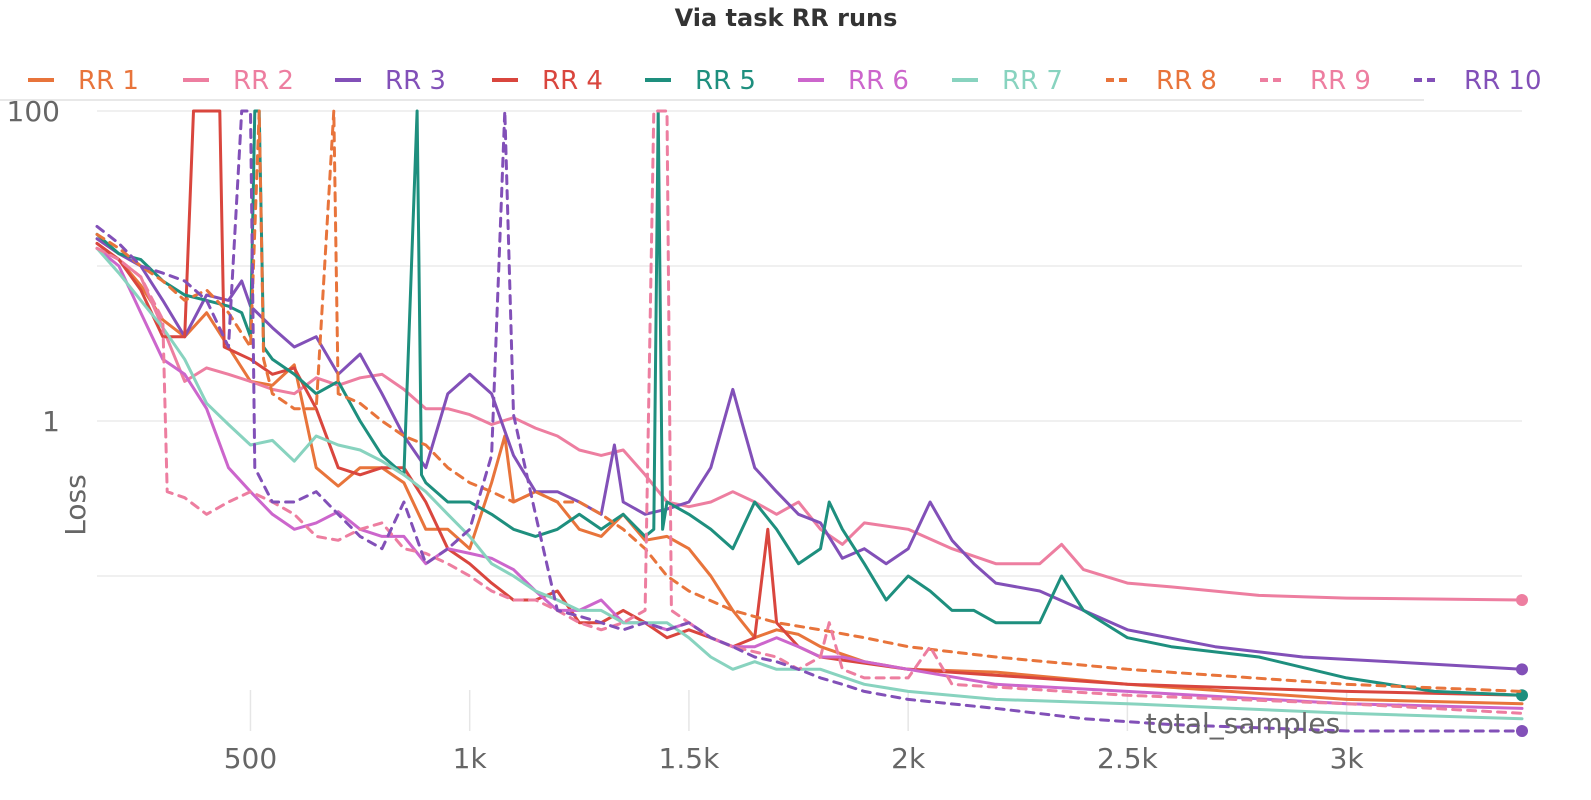 The width and height of the screenshot is (1591, 800). Describe the element at coordinates (786, 18) in the screenshot. I see `chart-title: Via task RR runs` at that location.